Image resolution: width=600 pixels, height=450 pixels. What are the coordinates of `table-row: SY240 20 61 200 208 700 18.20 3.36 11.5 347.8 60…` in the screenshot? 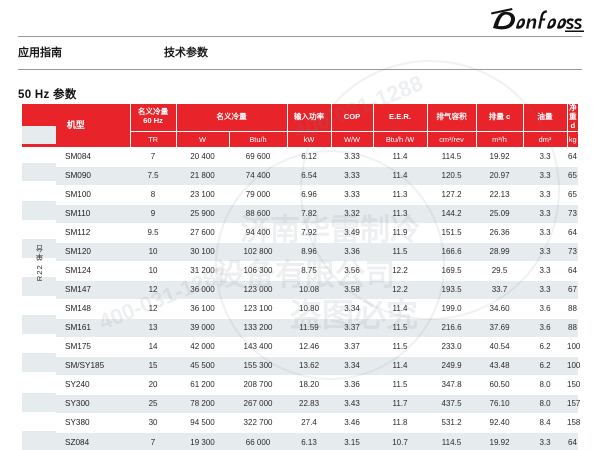 It's located at (301, 385).